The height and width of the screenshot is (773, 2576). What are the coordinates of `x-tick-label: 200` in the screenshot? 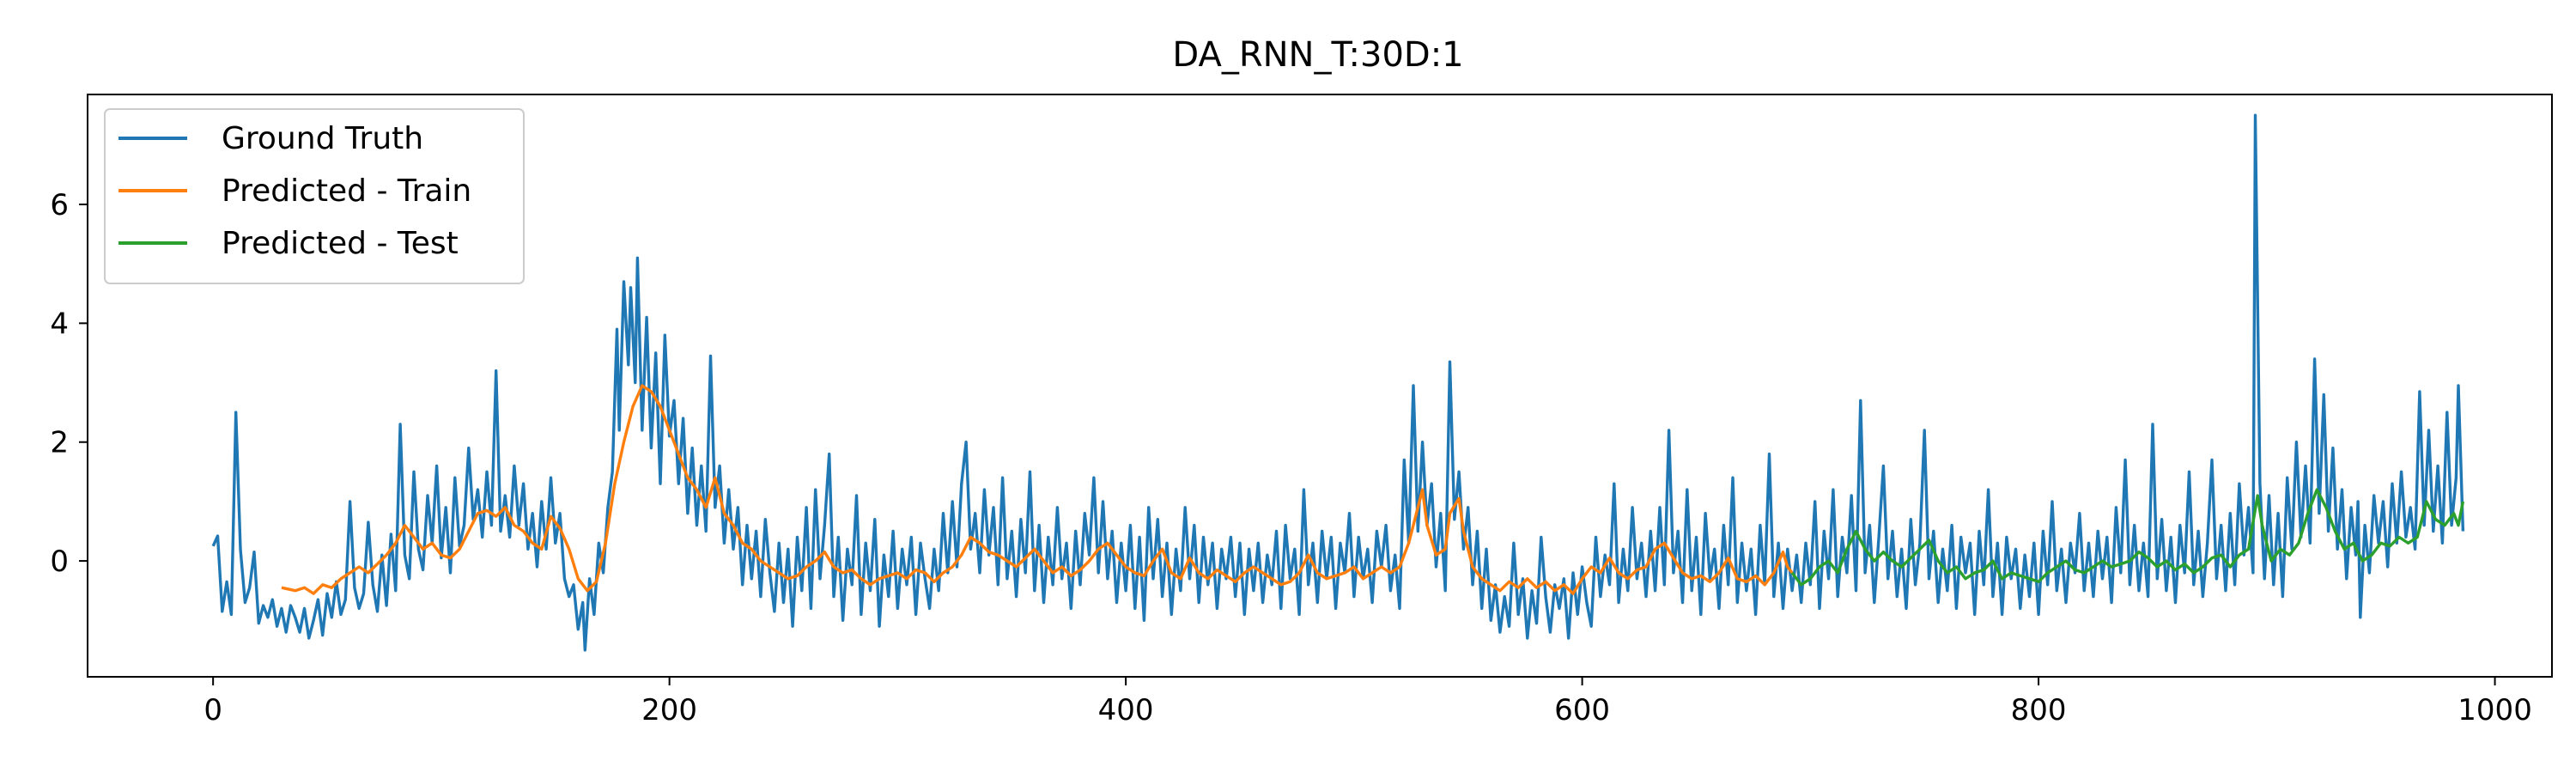 It's located at (669, 710).